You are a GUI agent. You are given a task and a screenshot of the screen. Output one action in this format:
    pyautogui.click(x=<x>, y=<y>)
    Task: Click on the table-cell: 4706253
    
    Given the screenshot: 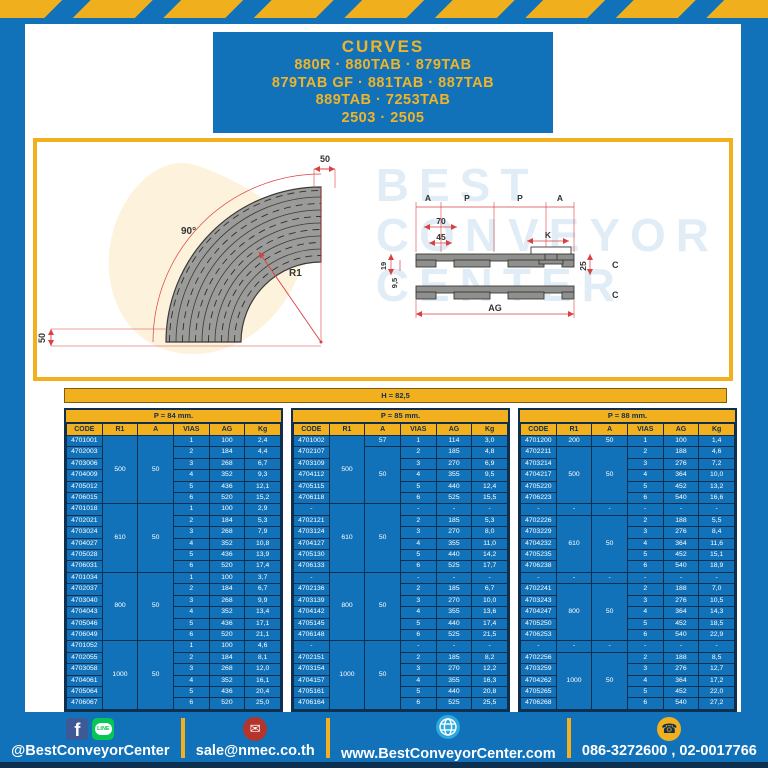 What is the action you would take?
    pyautogui.click(x=538, y=635)
    